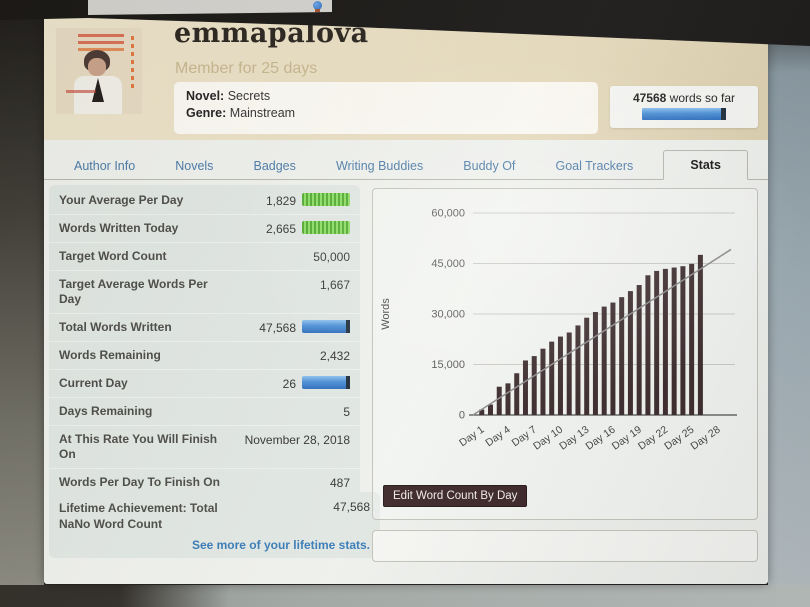 The image size is (810, 607). I want to click on desk-background-left, so click(22, 303).